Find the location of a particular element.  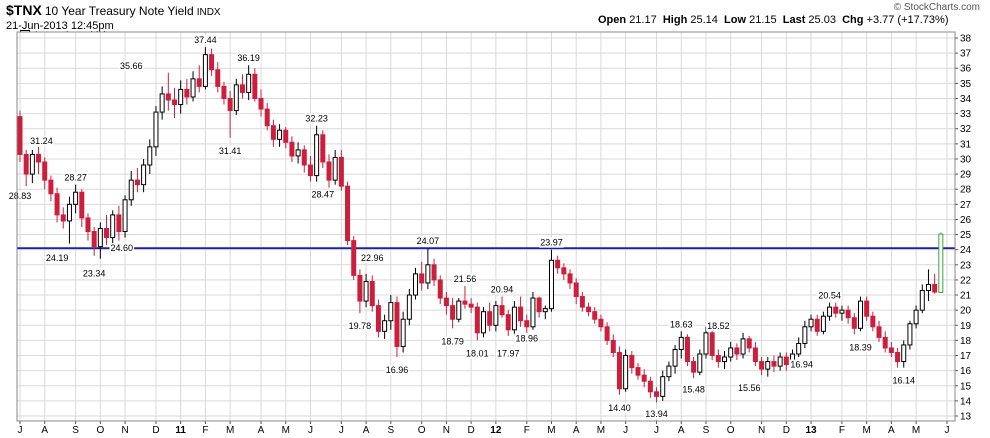

annotation: 18.52 is located at coordinates (718, 325).